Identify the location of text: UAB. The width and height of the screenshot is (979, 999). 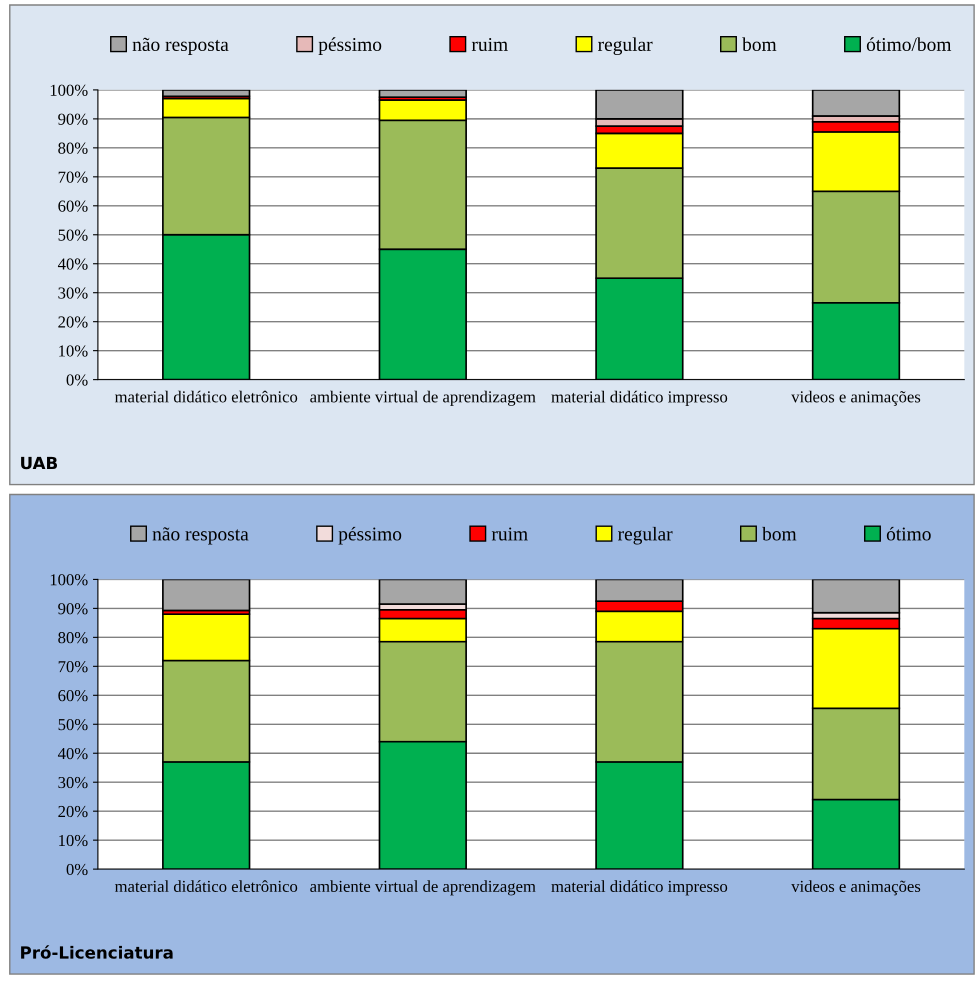
(39, 463).